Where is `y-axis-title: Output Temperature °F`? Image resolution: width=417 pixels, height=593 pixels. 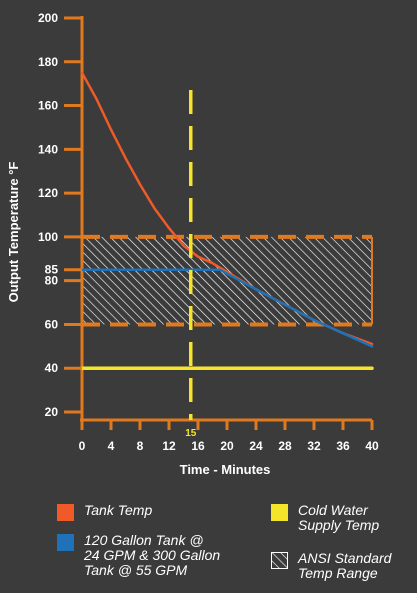 y-axis-title: Output Temperature °F is located at coordinates (13, 232).